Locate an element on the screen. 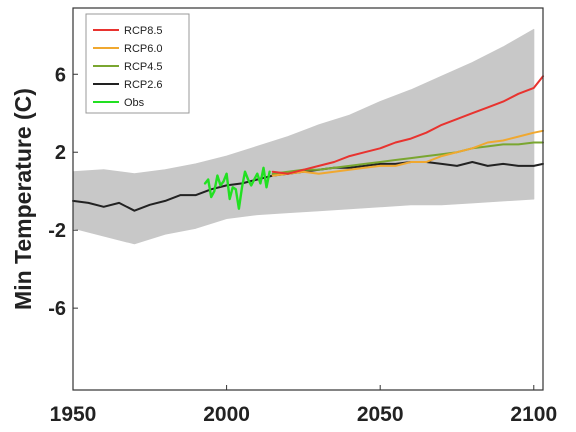 Image resolution: width=576 pixels, height=432 pixels. x-axis: 1950 2000 2050 2100 is located at coordinates (303, 405).